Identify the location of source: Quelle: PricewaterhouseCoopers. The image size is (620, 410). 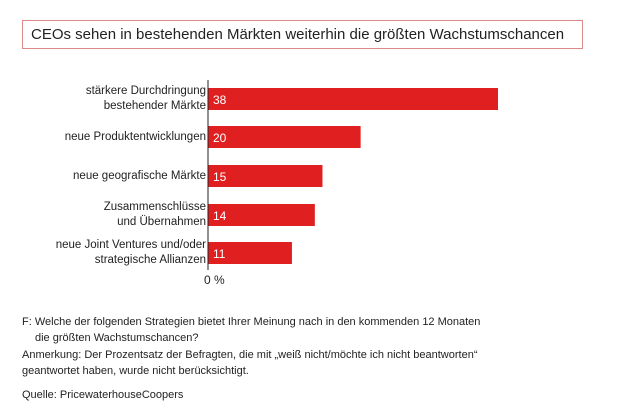
(103, 395).